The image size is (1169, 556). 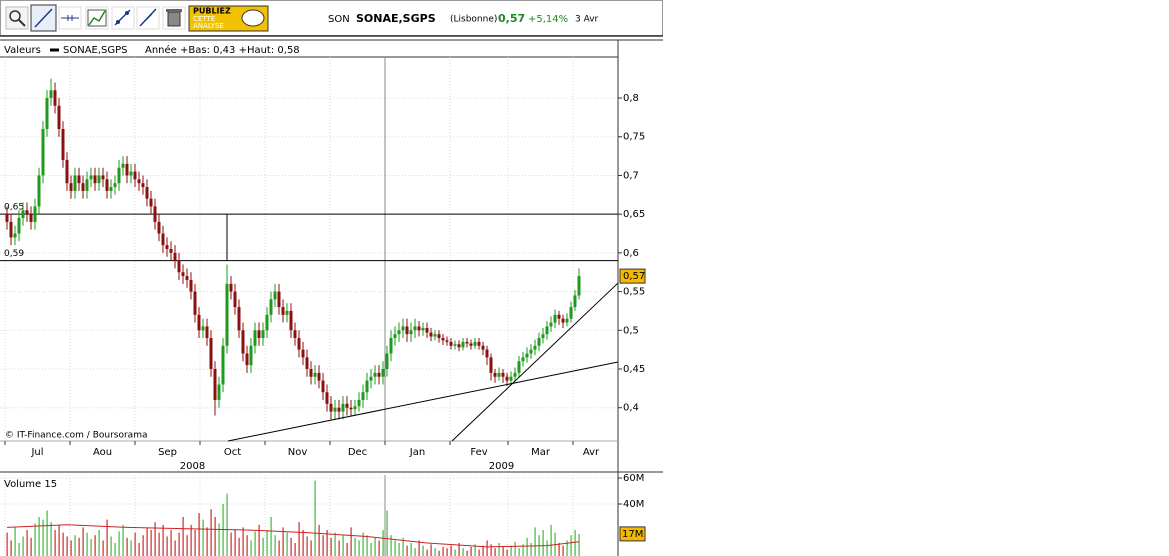 I want to click on zoom-tool, so click(x=17, y=18).